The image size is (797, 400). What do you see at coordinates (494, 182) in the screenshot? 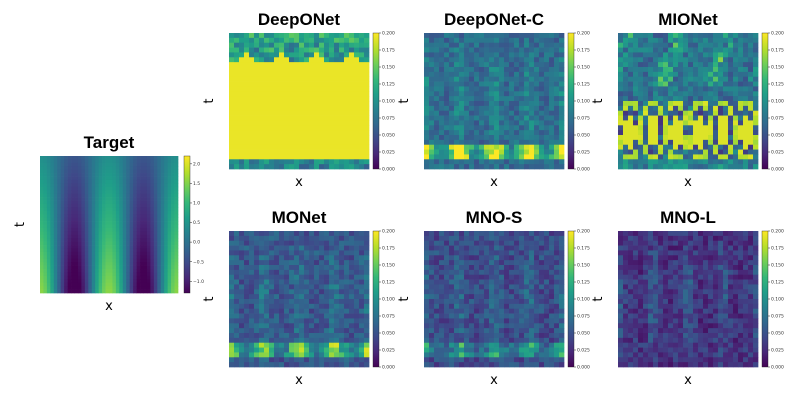
I see `x-axis-label-deeponet_c: x` at bounding box center [494, 182].